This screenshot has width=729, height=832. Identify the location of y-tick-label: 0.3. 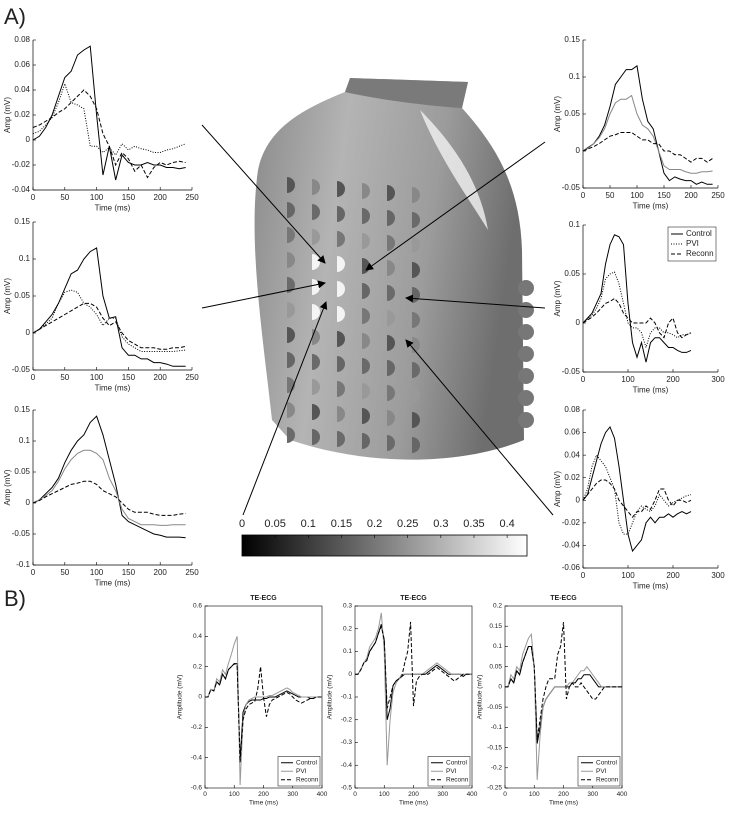
(347, 606).